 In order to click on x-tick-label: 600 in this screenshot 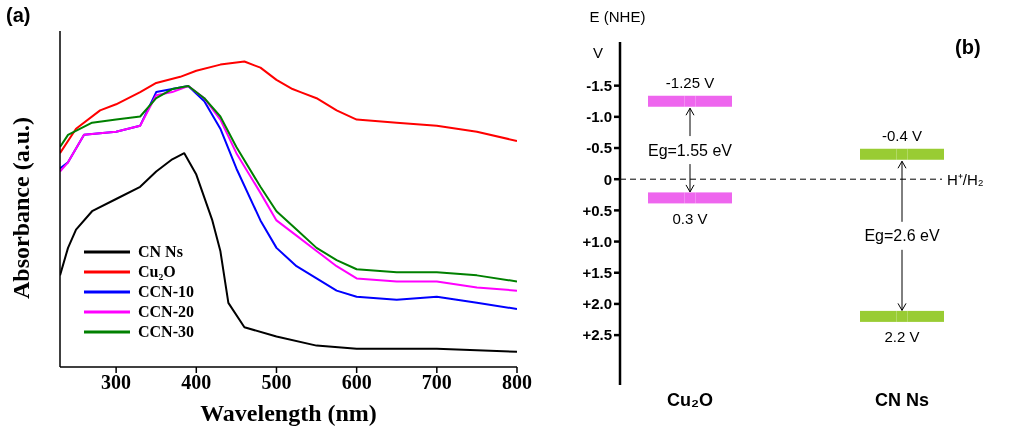, I will do `click(356, 382)`.